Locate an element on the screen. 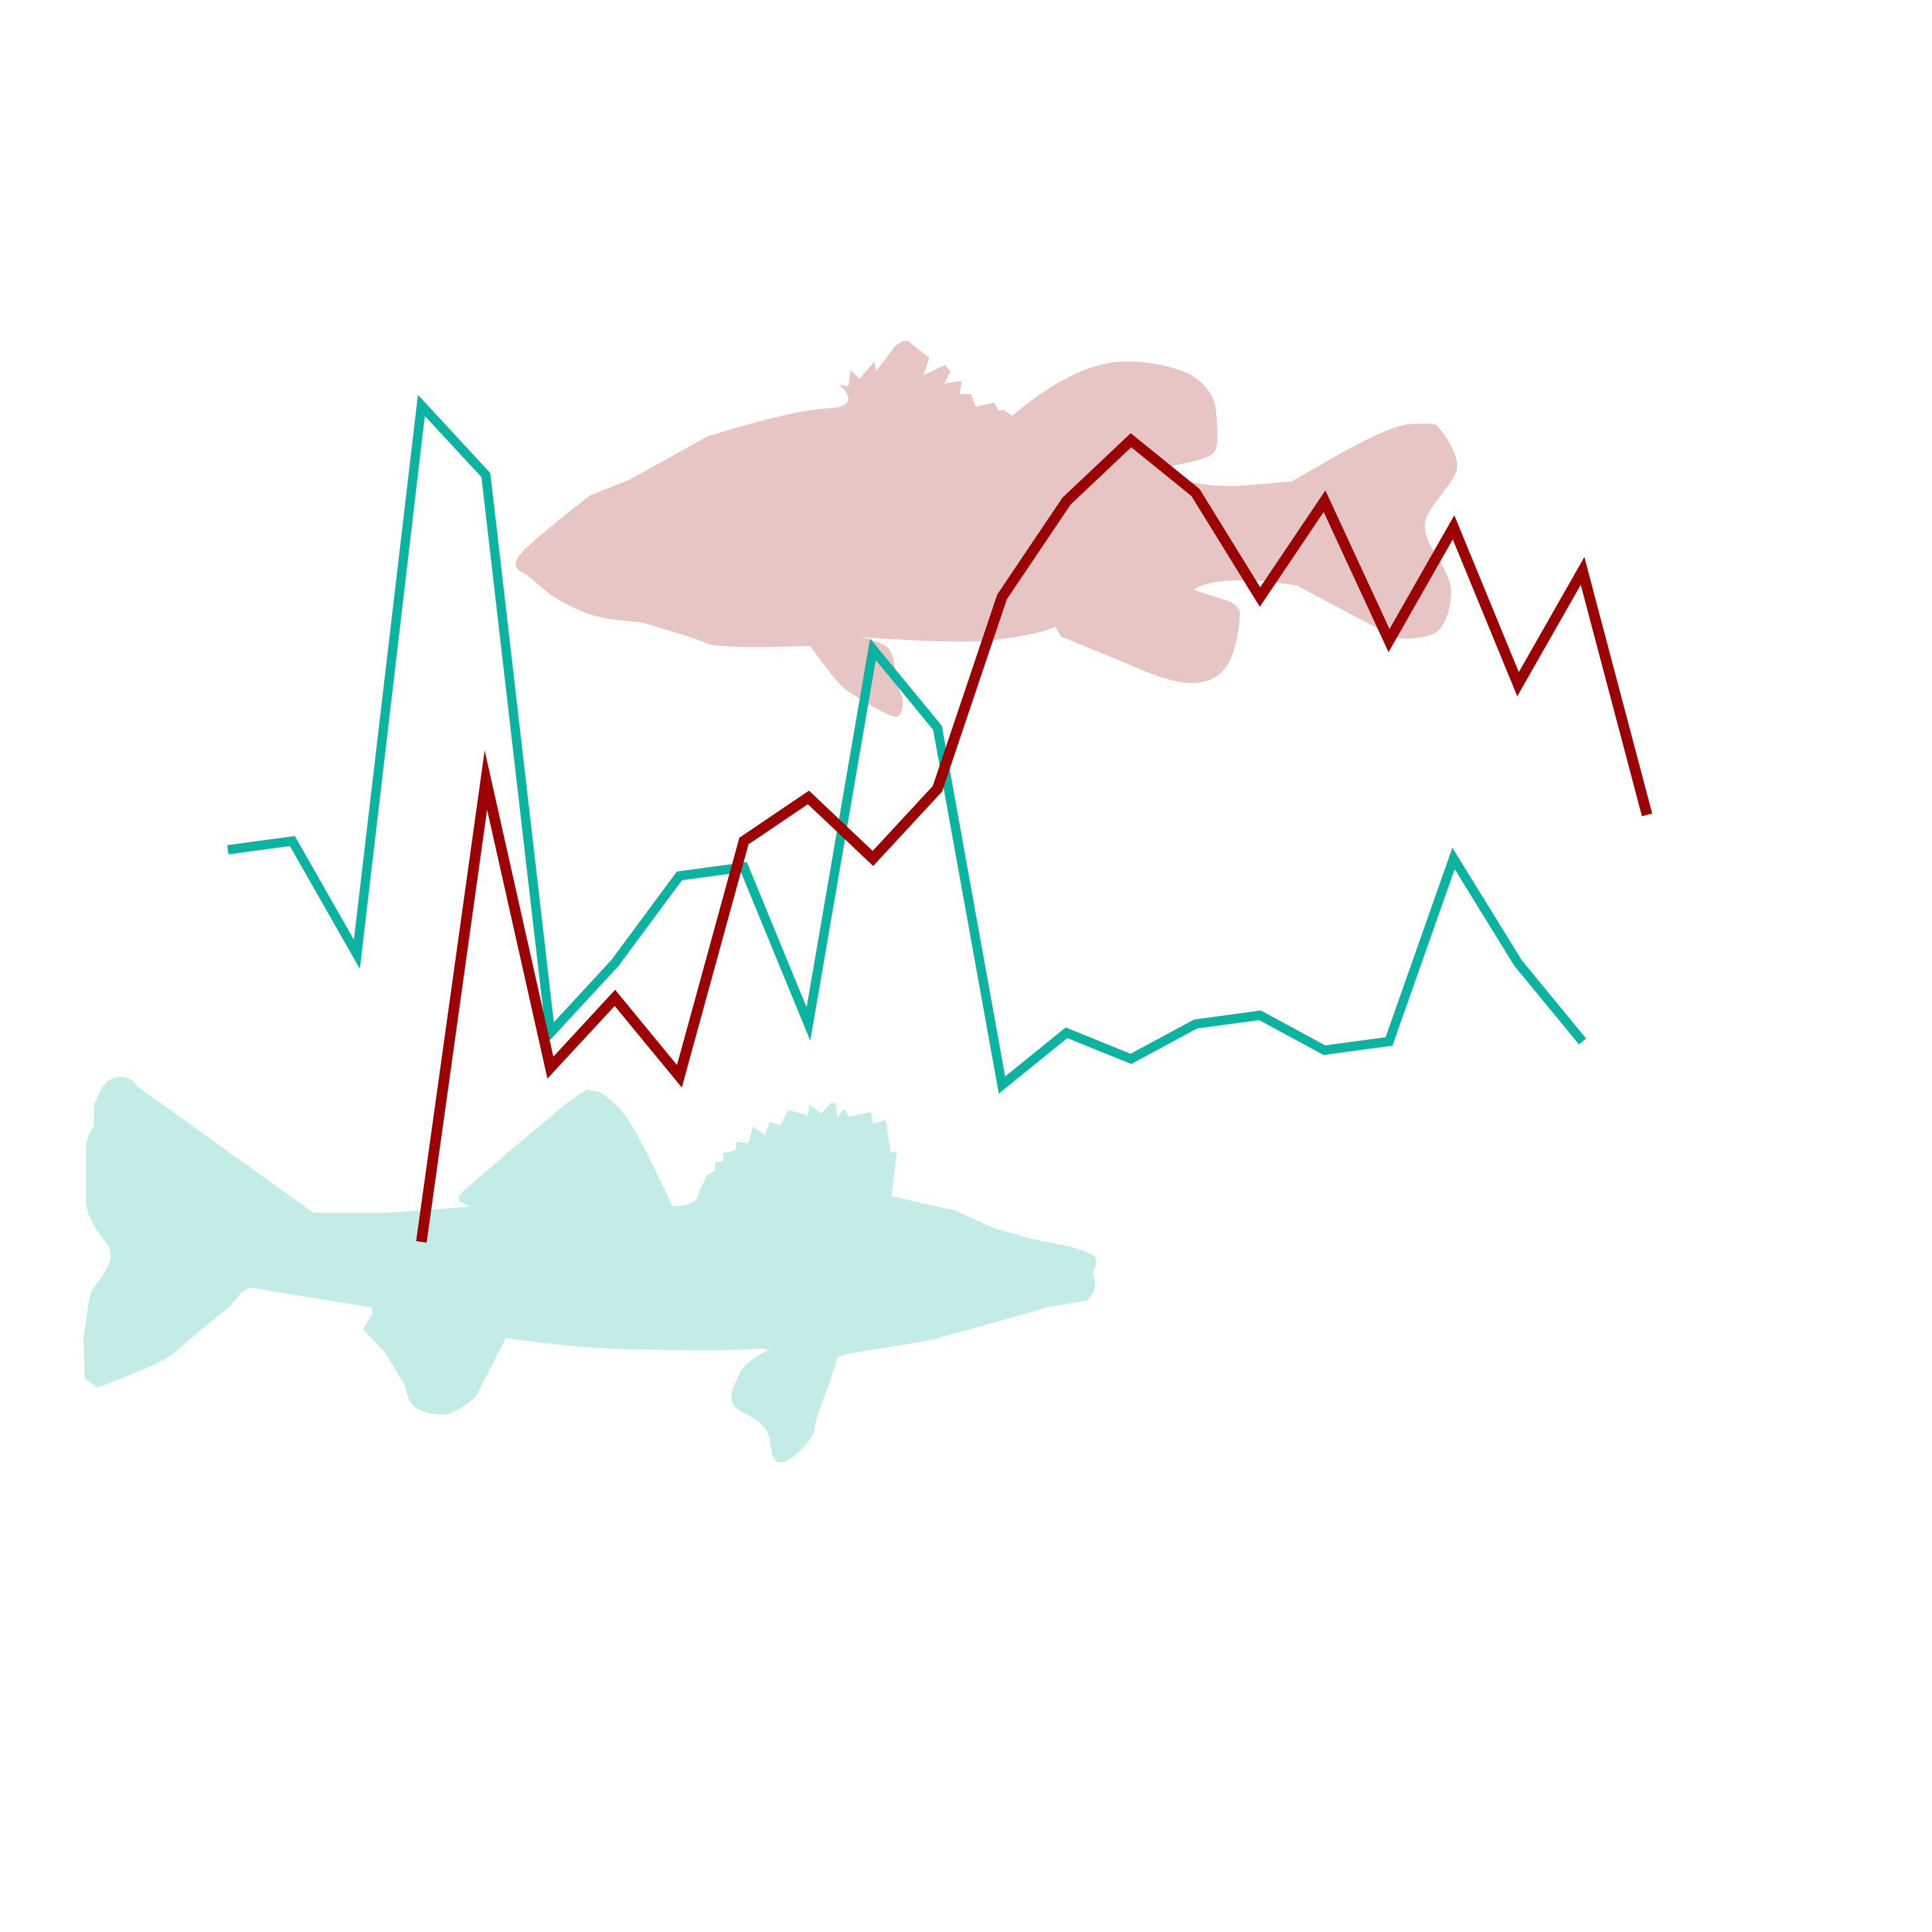 This screenshot has width=1932, height=1932. walleye-silhouette is located at coordinates (589, 1269).